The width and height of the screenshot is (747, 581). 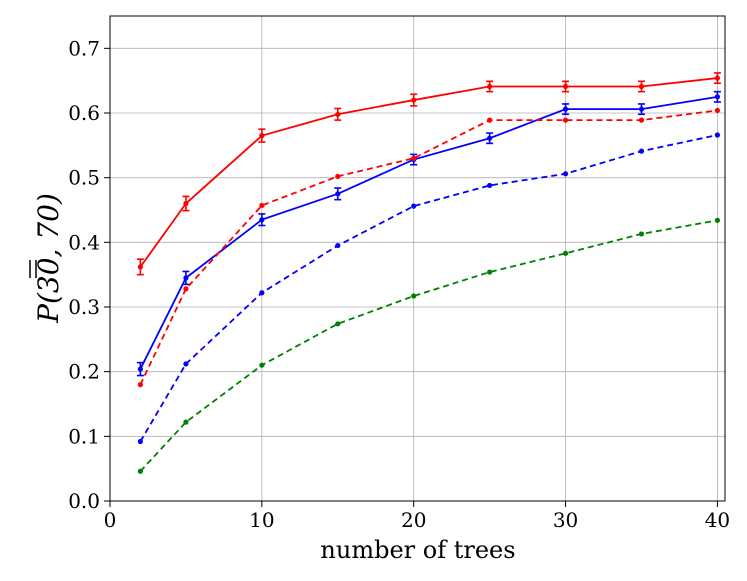 I want to click on y-tick-label: 0.6, so click(x=84, y=113).